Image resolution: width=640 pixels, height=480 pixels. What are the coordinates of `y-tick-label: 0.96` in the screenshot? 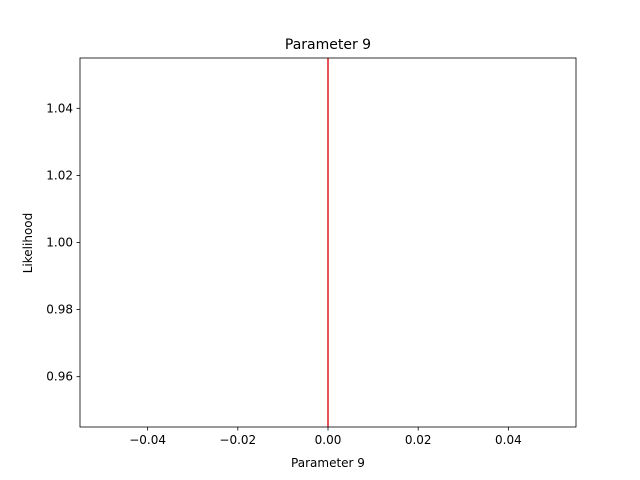 It's located at (59, 377).